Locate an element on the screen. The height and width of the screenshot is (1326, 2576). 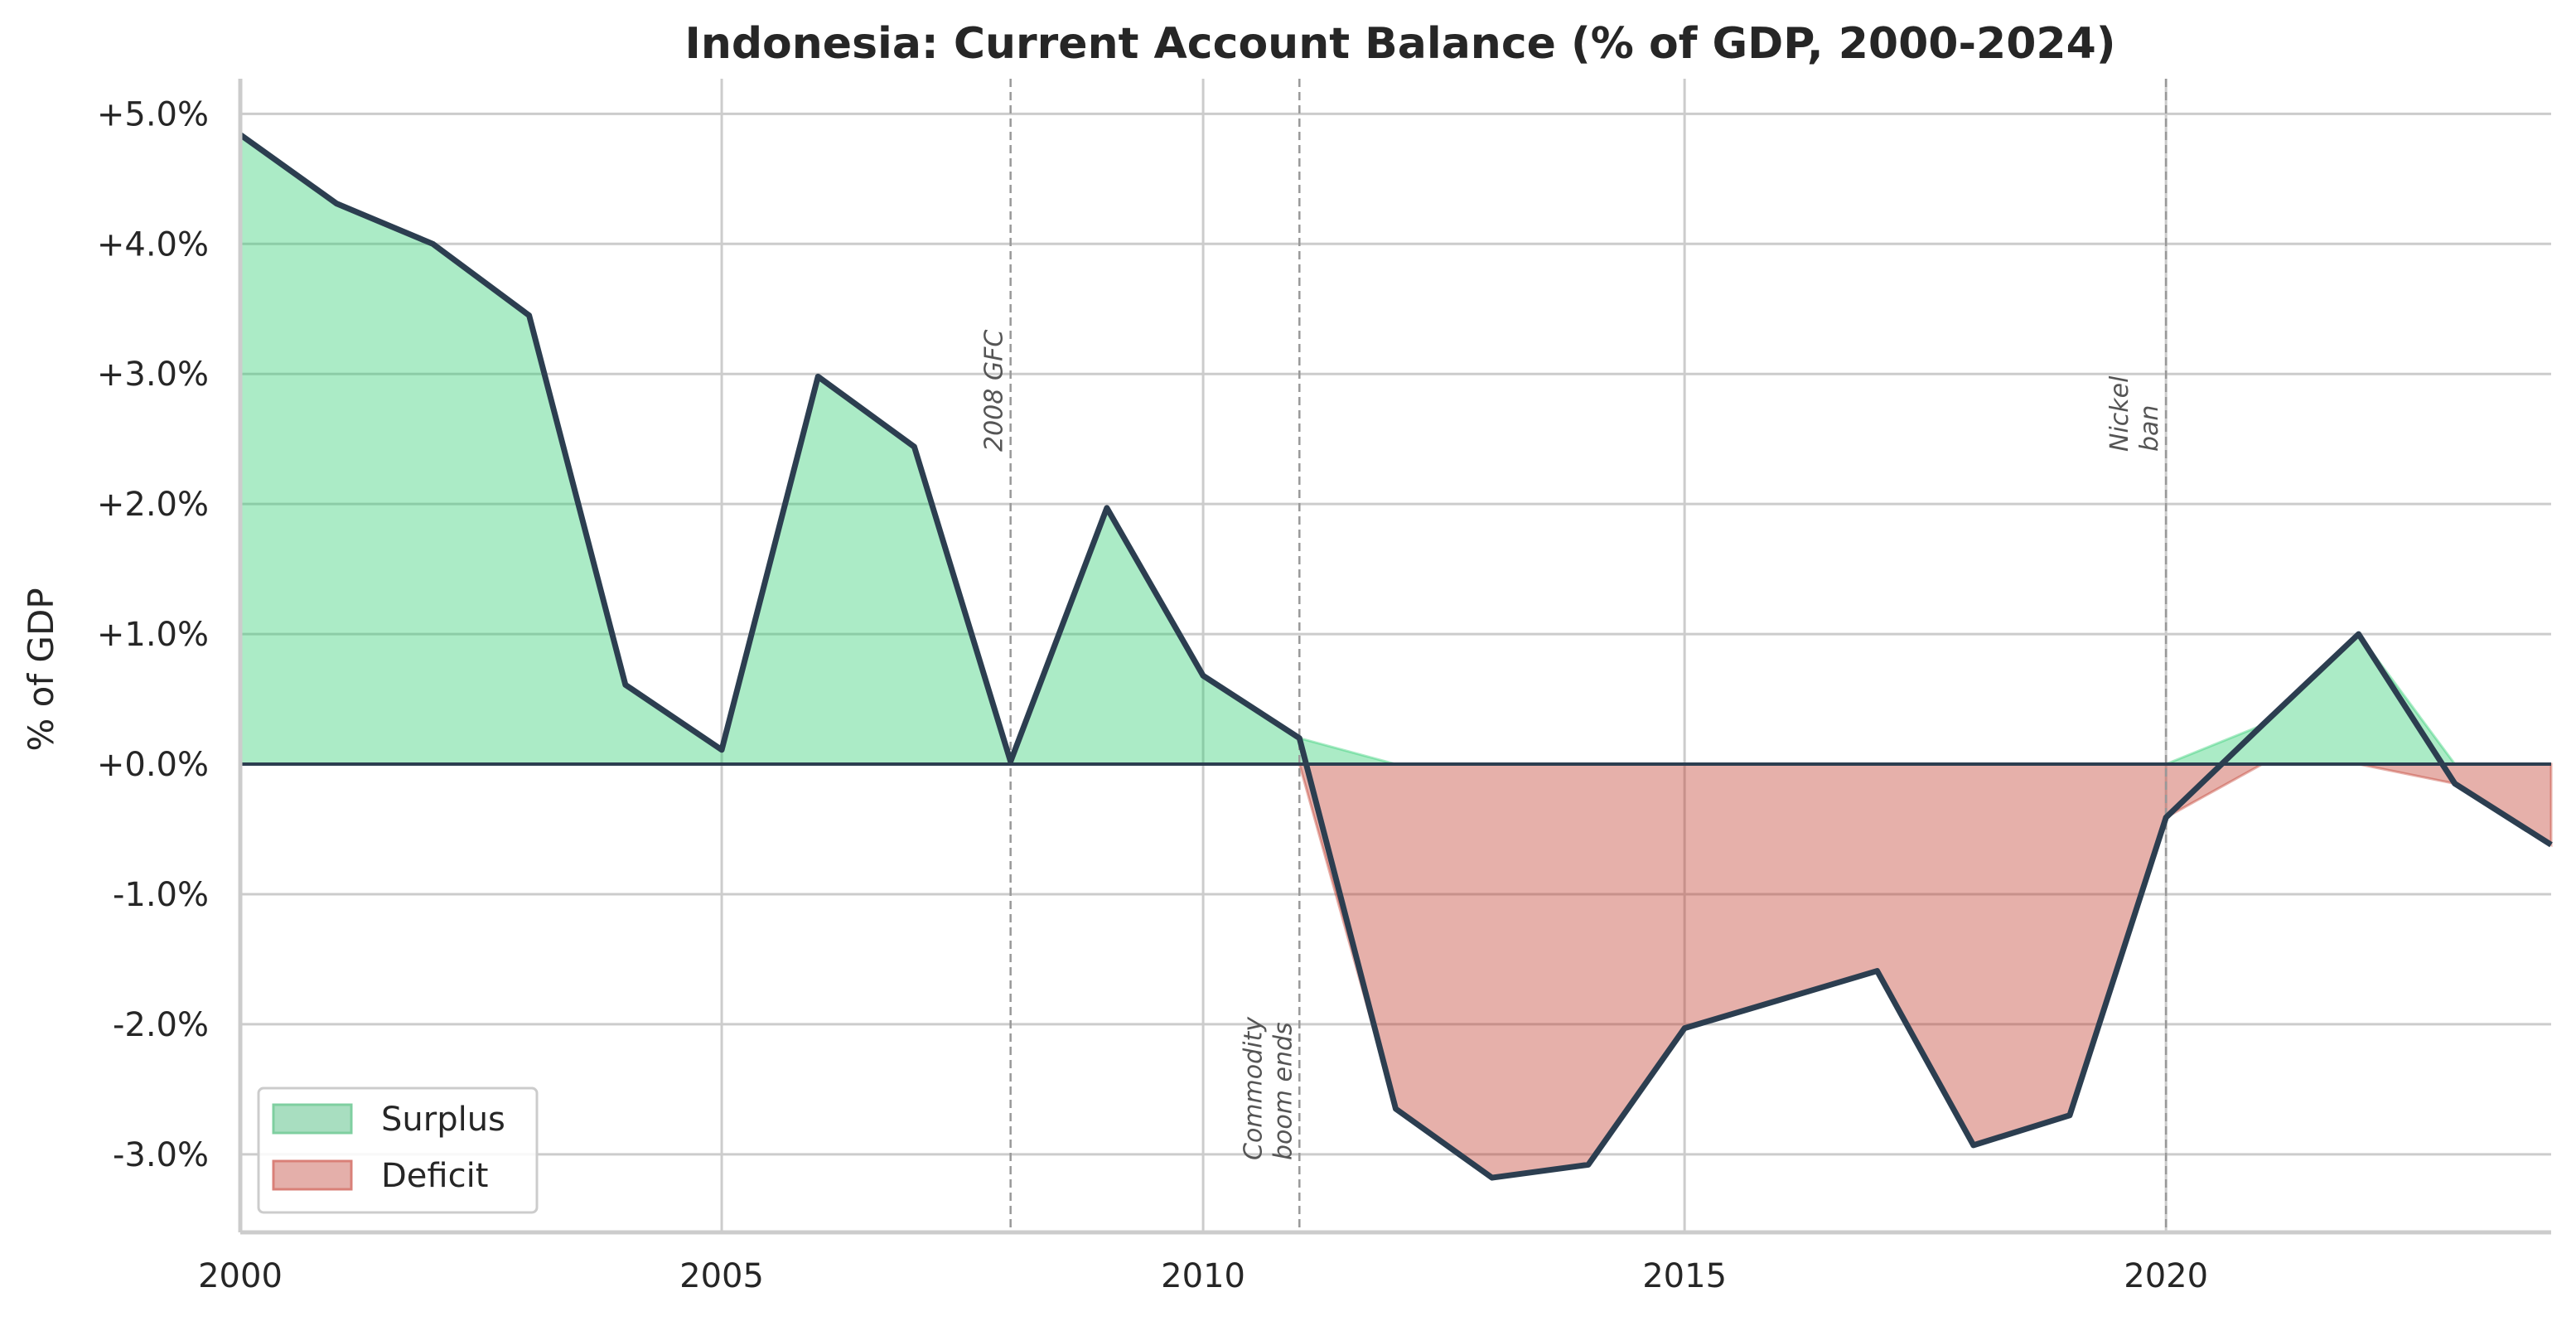
y-tick-label: +3.0% is located at coordinates (153, 375).